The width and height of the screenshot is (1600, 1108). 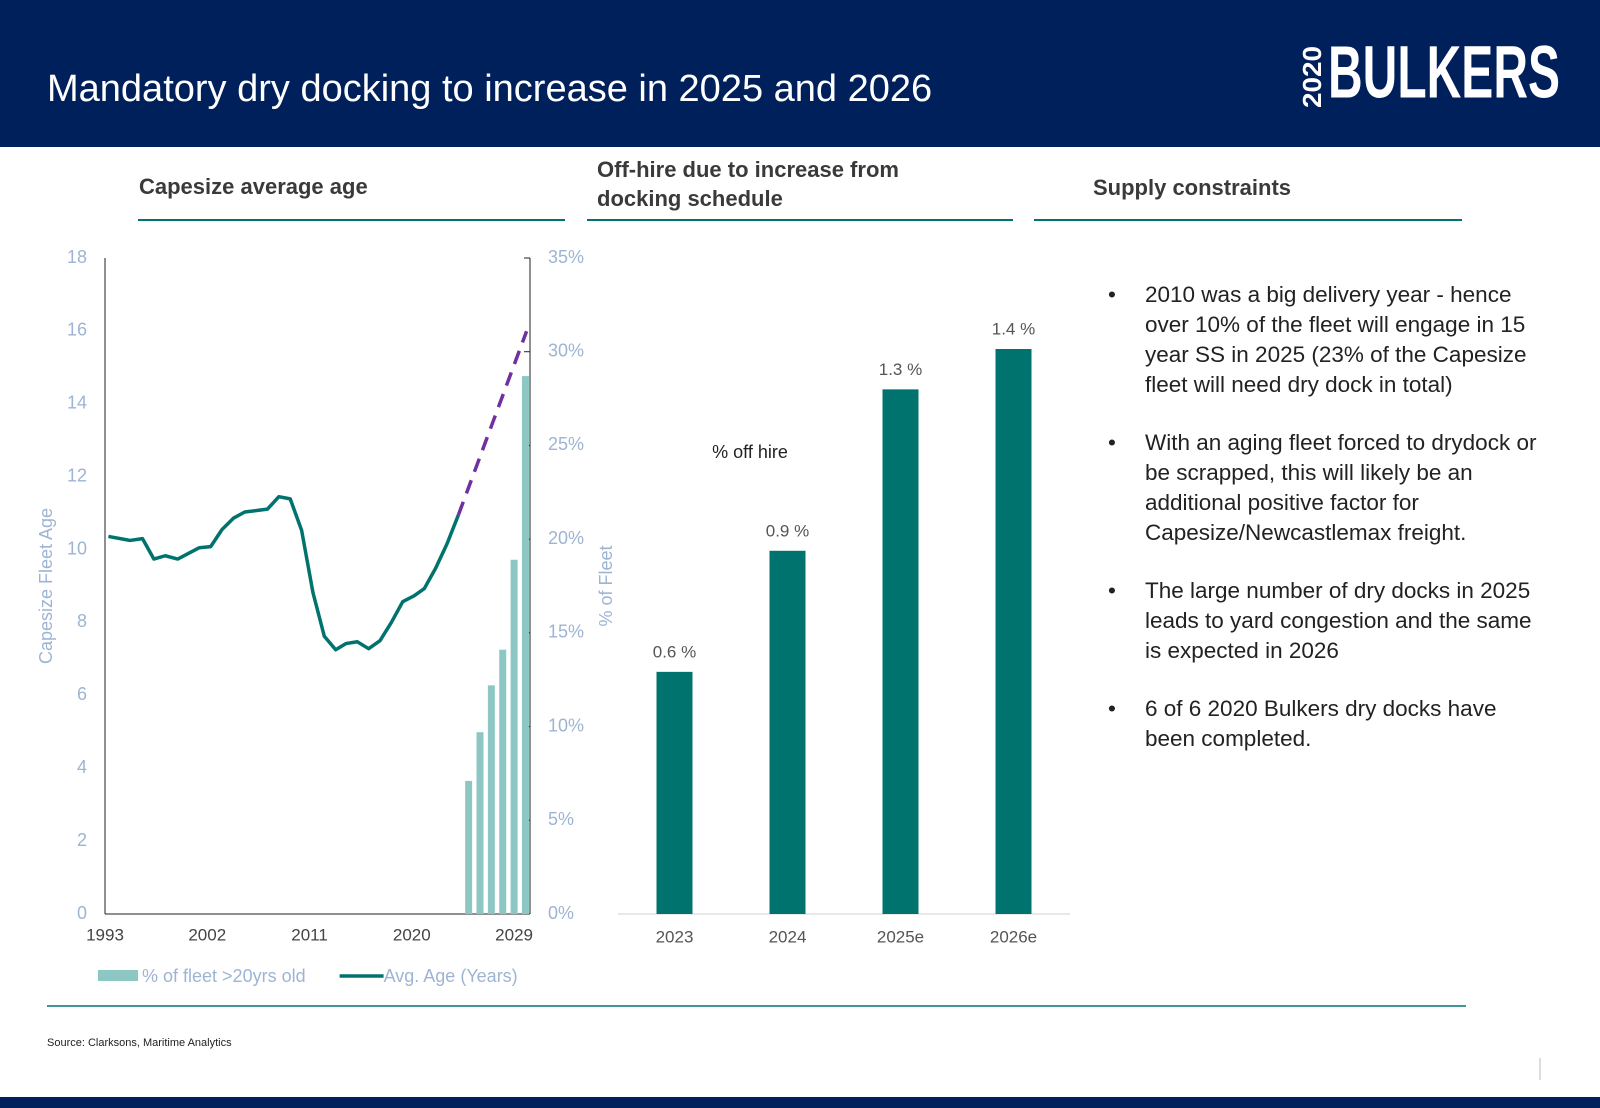 I want to click on x-tick-label: 2011, so click(x=309, y=934).